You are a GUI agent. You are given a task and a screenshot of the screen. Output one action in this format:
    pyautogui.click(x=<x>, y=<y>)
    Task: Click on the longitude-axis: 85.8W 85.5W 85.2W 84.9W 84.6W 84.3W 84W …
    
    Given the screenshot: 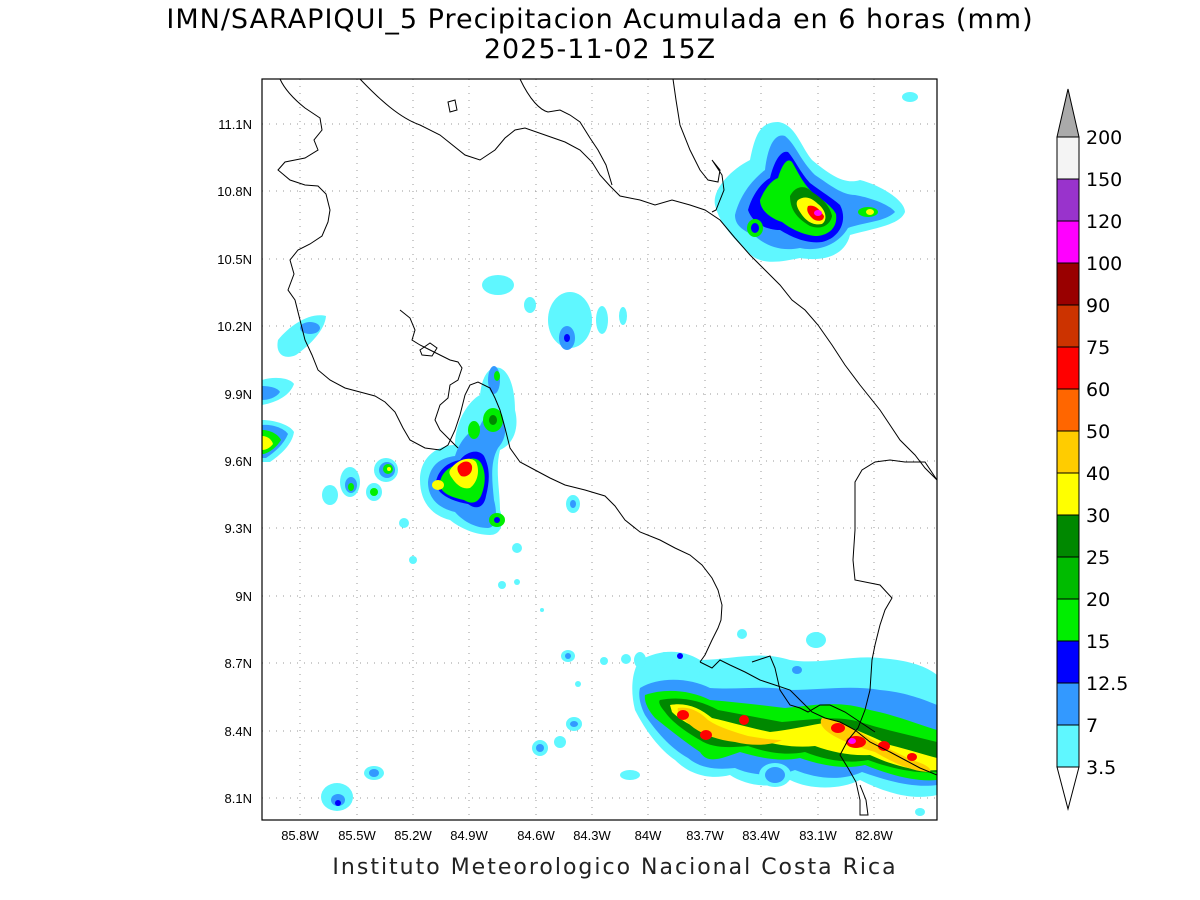 What is the action you would take?
    pyautogui.click(x=587, y=835)
    